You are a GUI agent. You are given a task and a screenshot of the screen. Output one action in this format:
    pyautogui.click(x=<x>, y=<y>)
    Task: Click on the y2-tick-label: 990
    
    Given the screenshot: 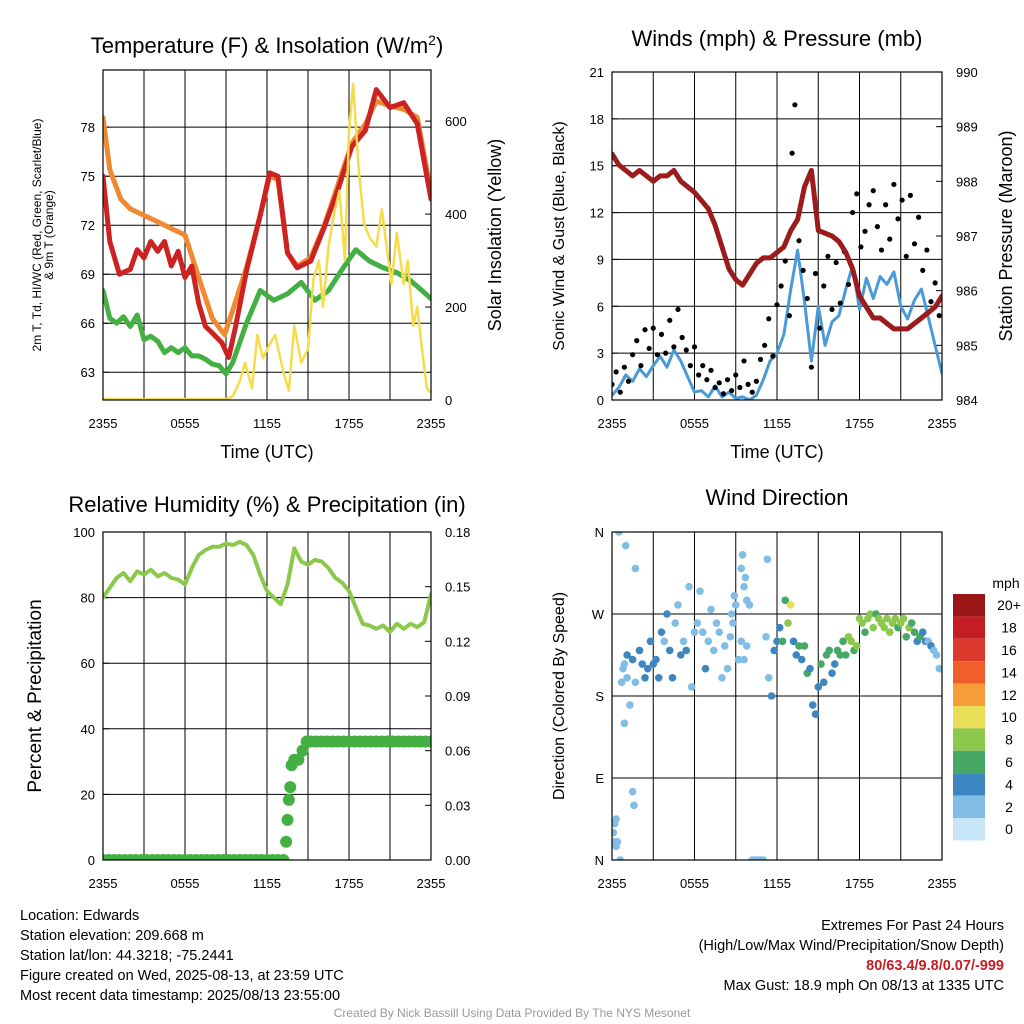 What is the action you would take?
    pyautogui.click(x=967, y=72)
    